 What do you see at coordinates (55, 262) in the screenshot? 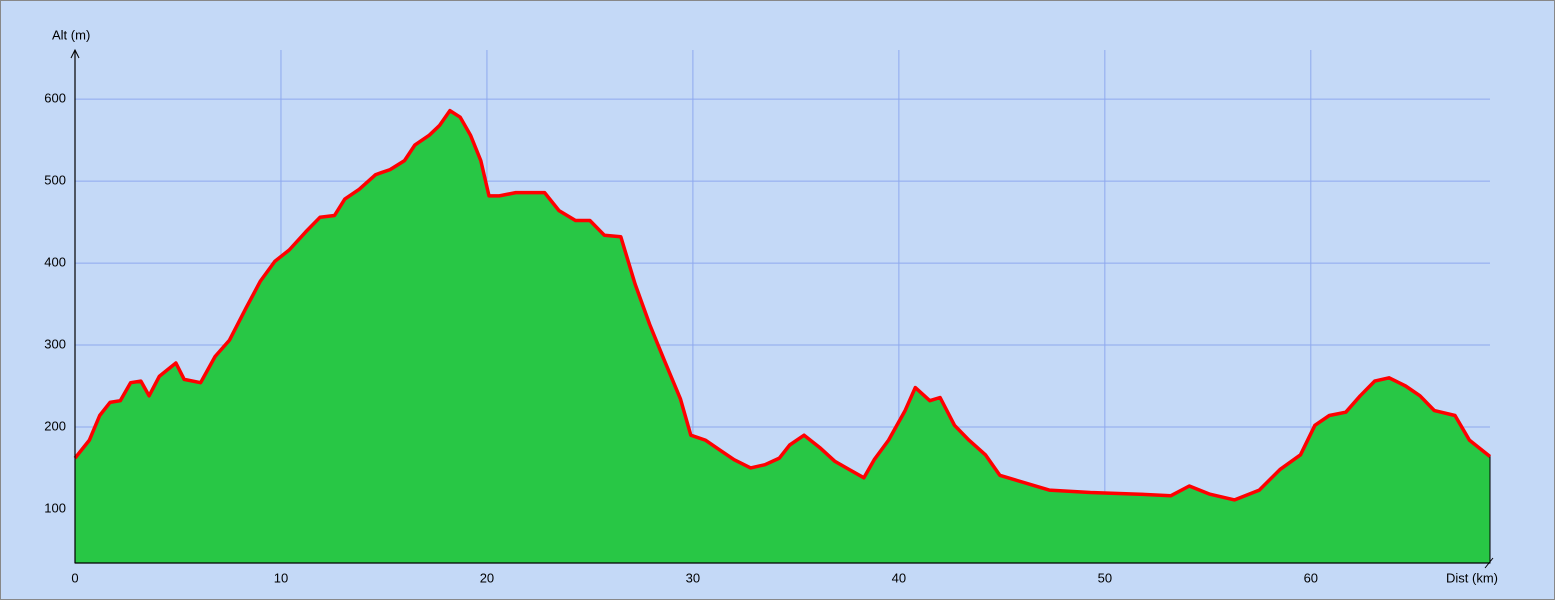
I see `y-tick-label: 400` at bounding box center [55, 262].